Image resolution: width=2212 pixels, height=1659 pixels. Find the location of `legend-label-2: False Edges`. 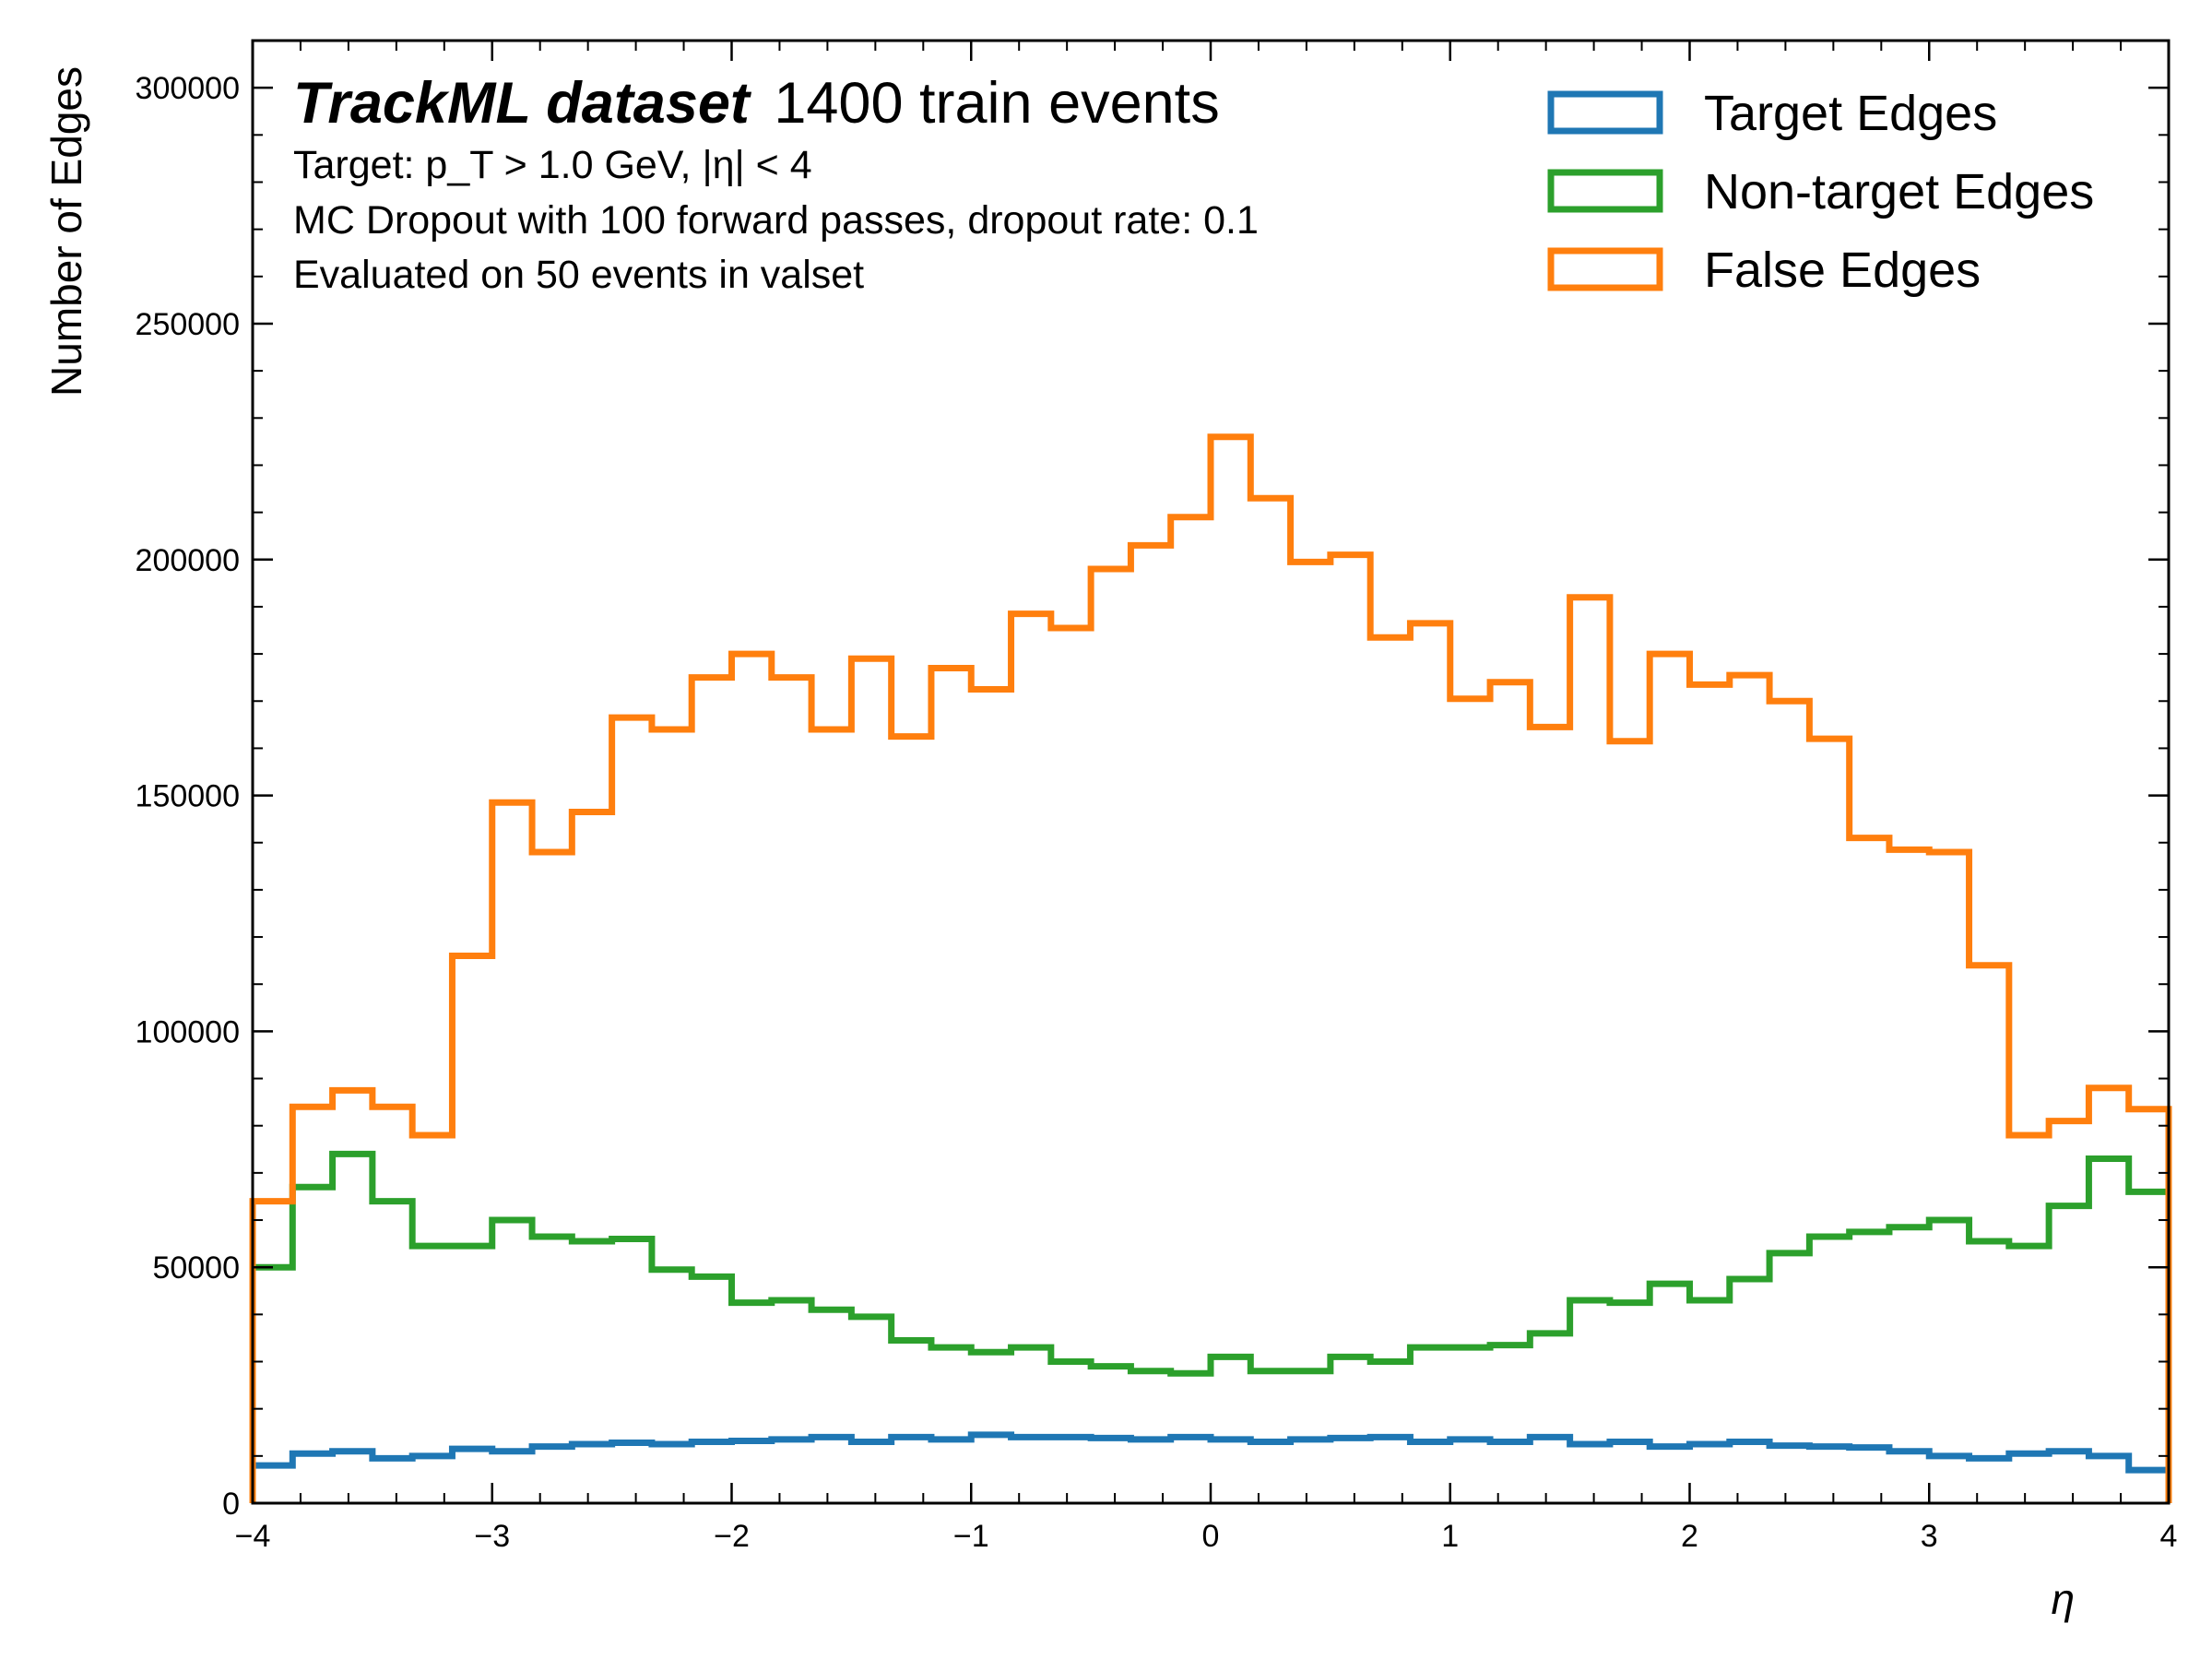

legend-label-2: False Edges is located at coordinates (1843, 271).